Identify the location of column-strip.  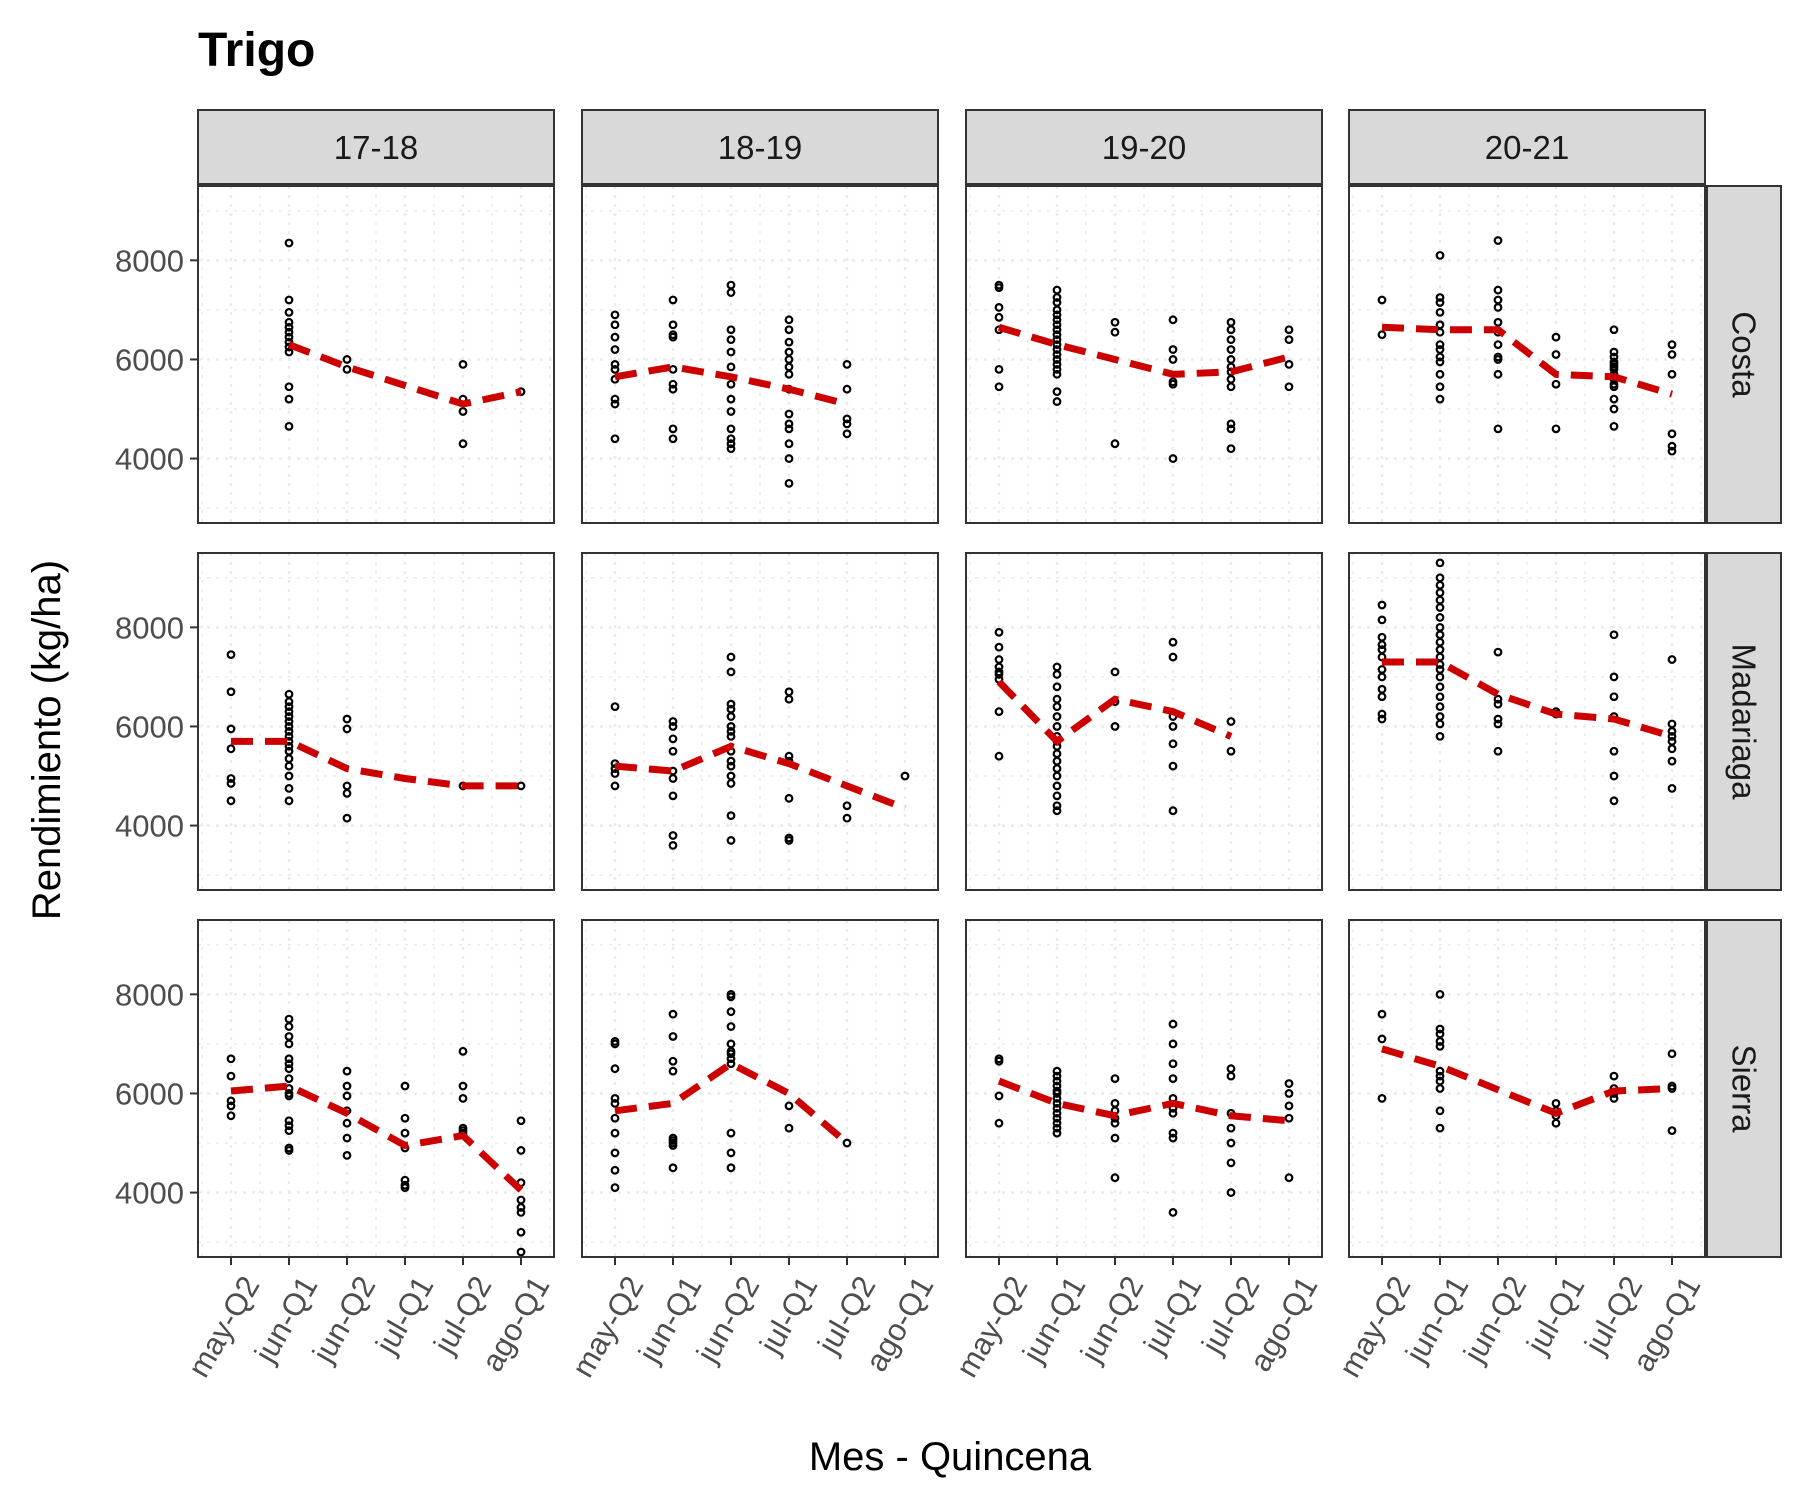
(760, 147).